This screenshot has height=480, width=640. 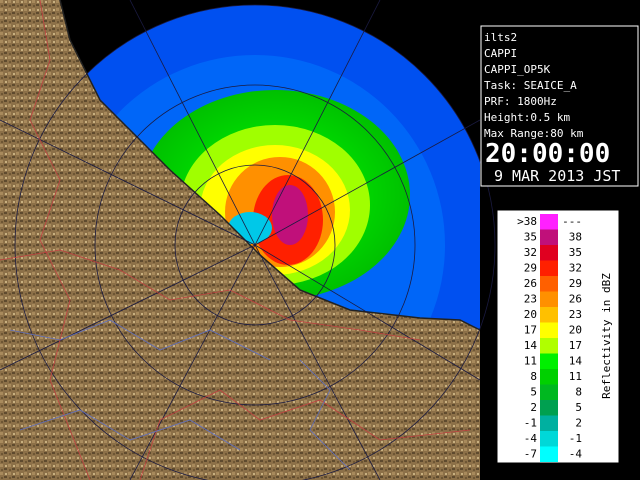 What do you see at coordinates (575, 236) in the screenshot?
I see `legend-high: 38` at bounding box center [575, 236].